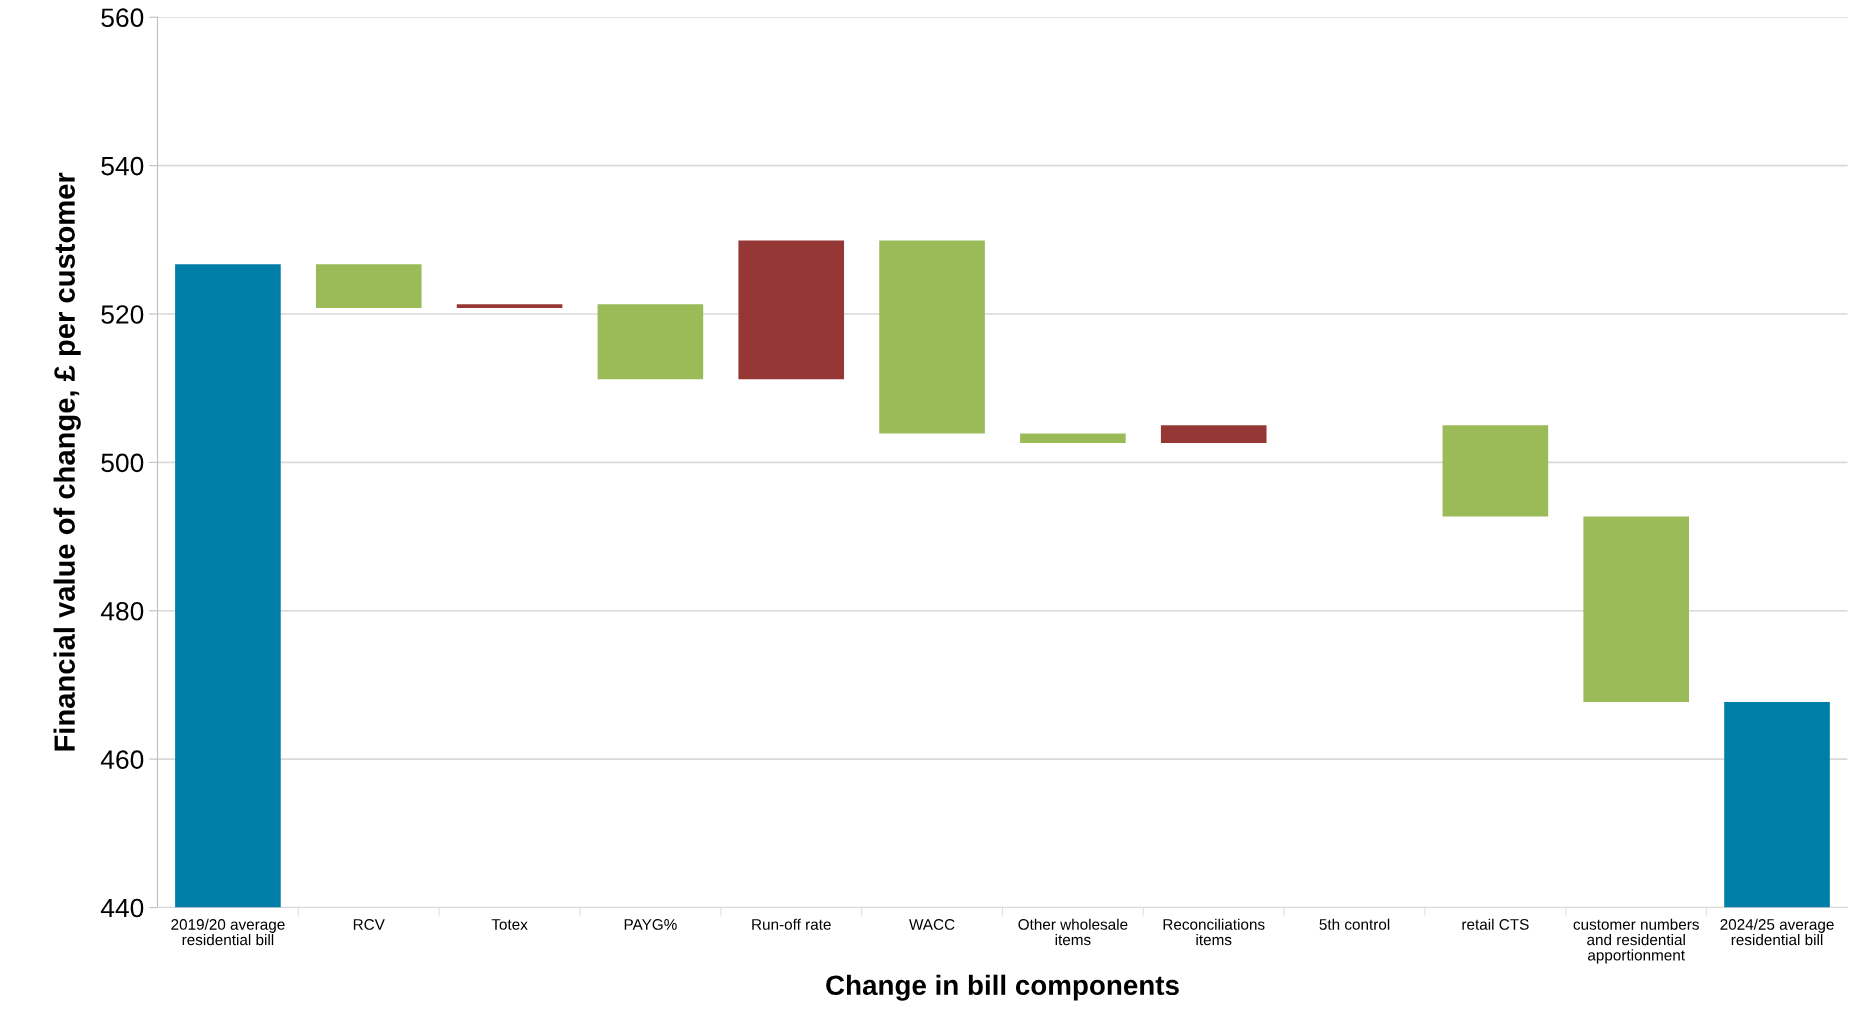 The width and height of the screenshot is (1853, 1014). Describe the element at coordinates (122, 611) in the screenshot. I see `y-tick-label: 480` at that location.